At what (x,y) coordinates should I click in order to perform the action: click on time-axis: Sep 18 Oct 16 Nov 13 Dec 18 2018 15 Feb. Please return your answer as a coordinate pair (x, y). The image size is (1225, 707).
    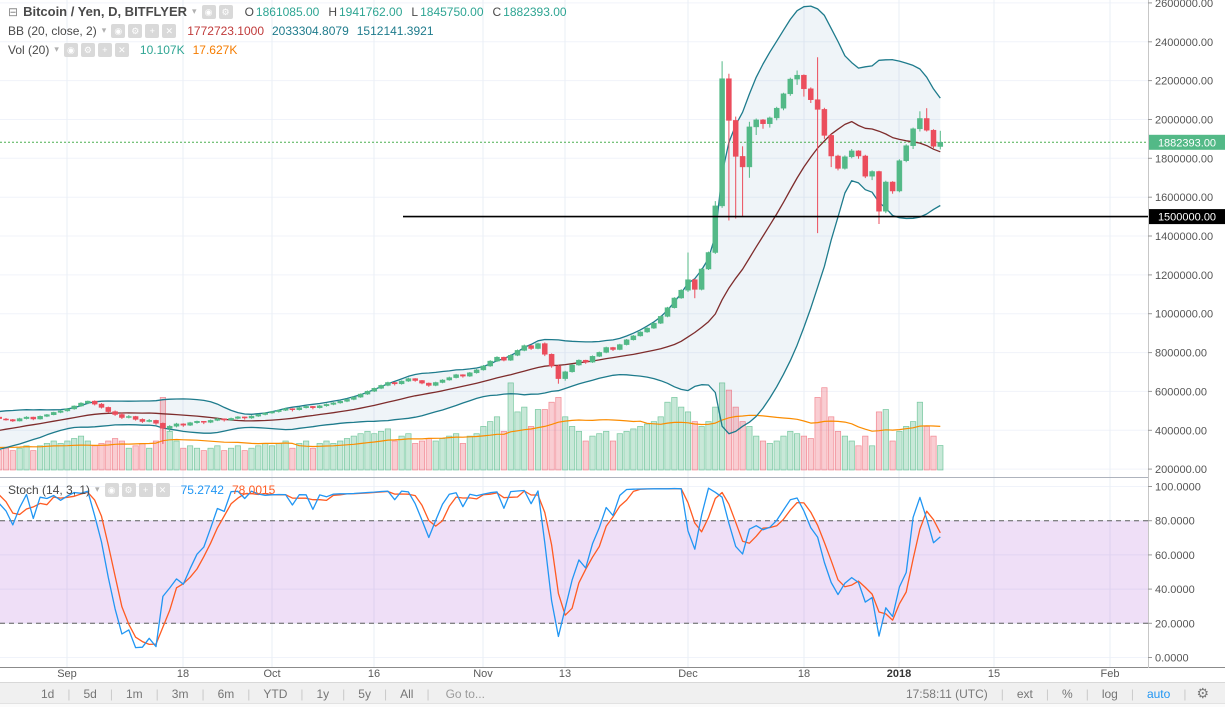
    Looking at the image, I should click on (574, 675).